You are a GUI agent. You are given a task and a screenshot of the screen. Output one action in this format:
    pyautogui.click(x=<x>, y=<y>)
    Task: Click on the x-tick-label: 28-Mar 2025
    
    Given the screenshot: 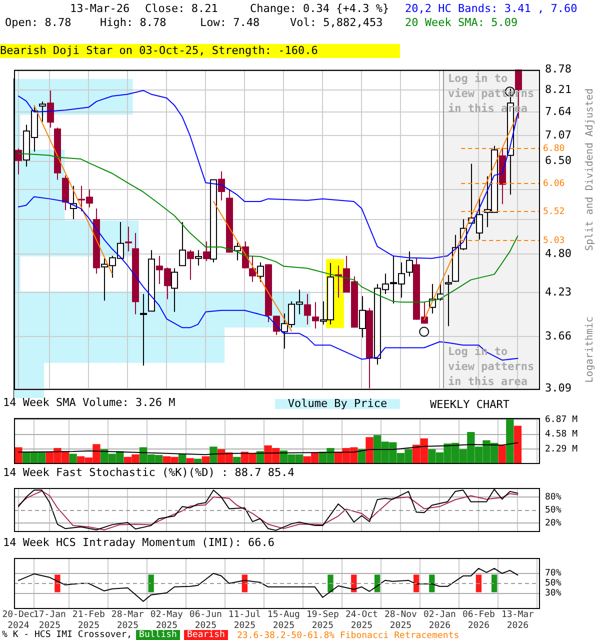 What is the action you would take?
    pyautogui.click(x=128, y=620)
    